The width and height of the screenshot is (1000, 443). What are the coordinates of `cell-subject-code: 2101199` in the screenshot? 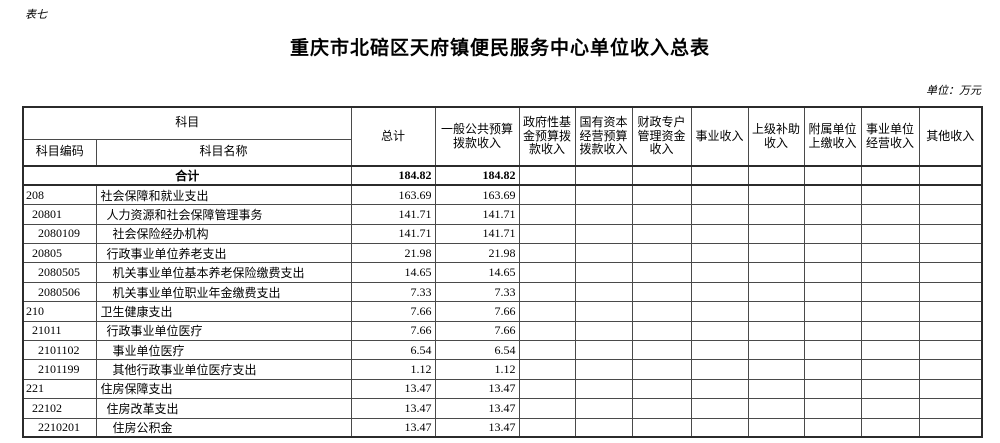 It's located at (59, 369).